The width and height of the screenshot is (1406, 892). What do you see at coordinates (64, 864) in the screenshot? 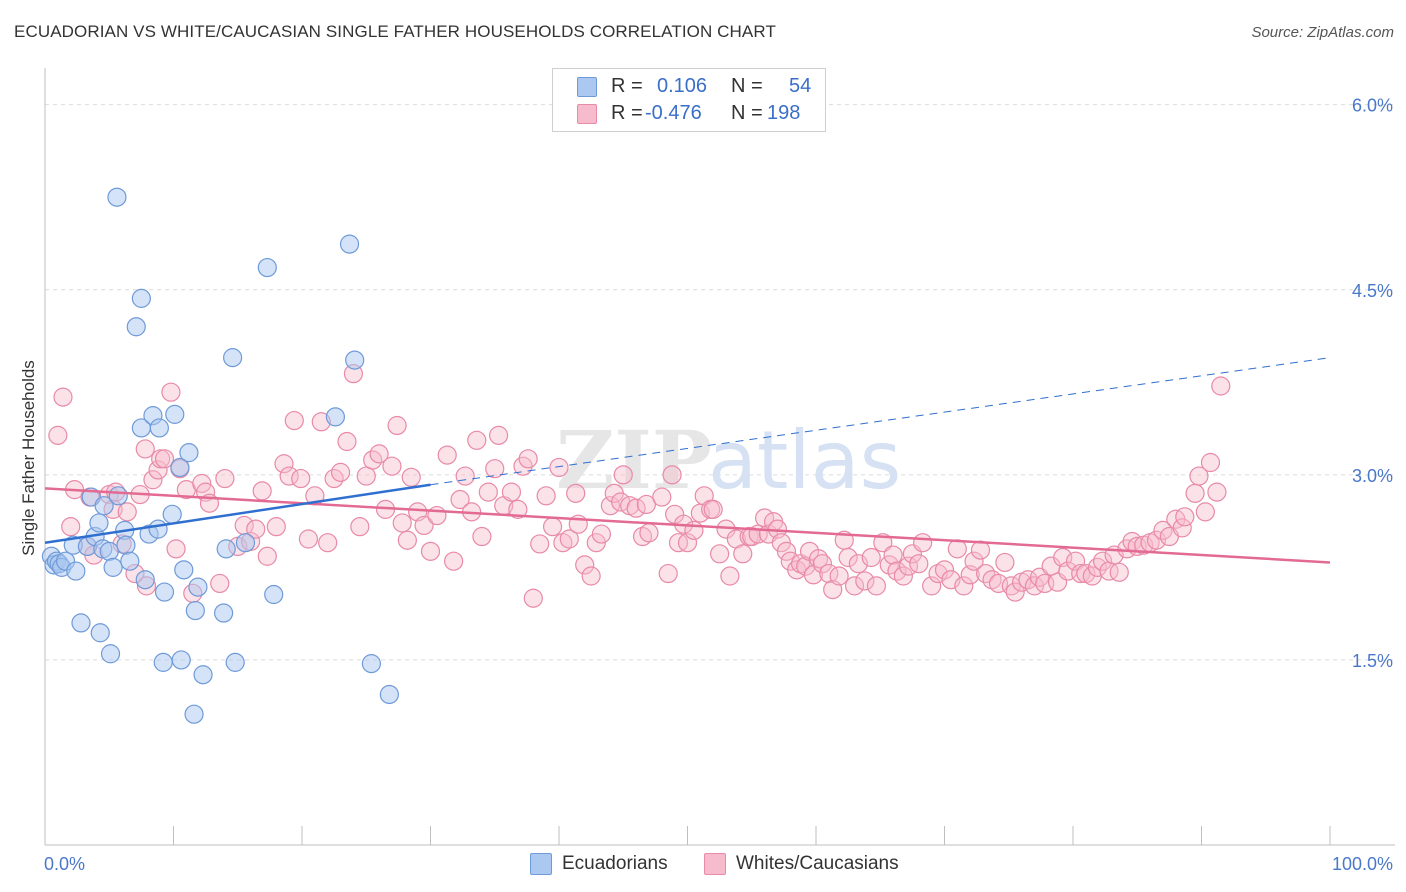
I see `x-tick-label: 0.0%` at bounding box center [64, 864].